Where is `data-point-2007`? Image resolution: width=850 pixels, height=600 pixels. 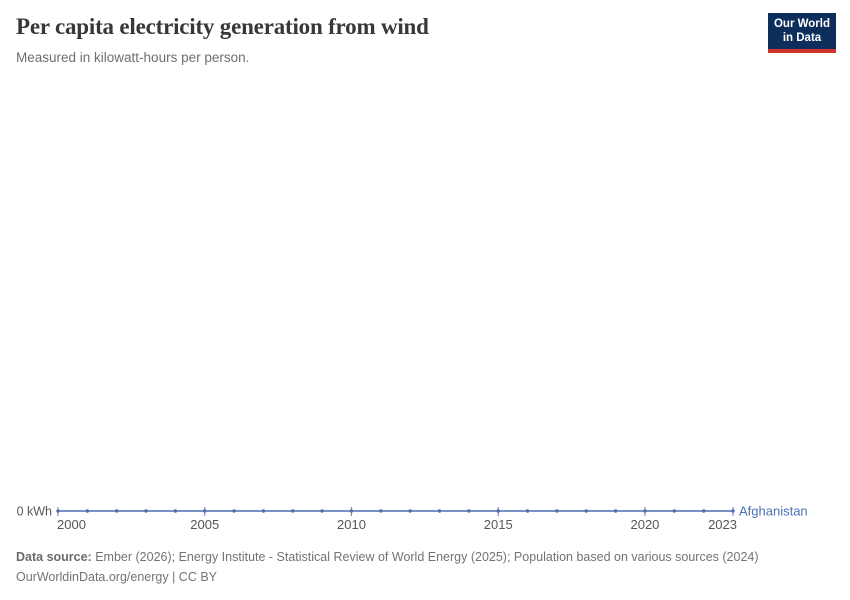
data-point-2007 is located at coordinates (263, 511).